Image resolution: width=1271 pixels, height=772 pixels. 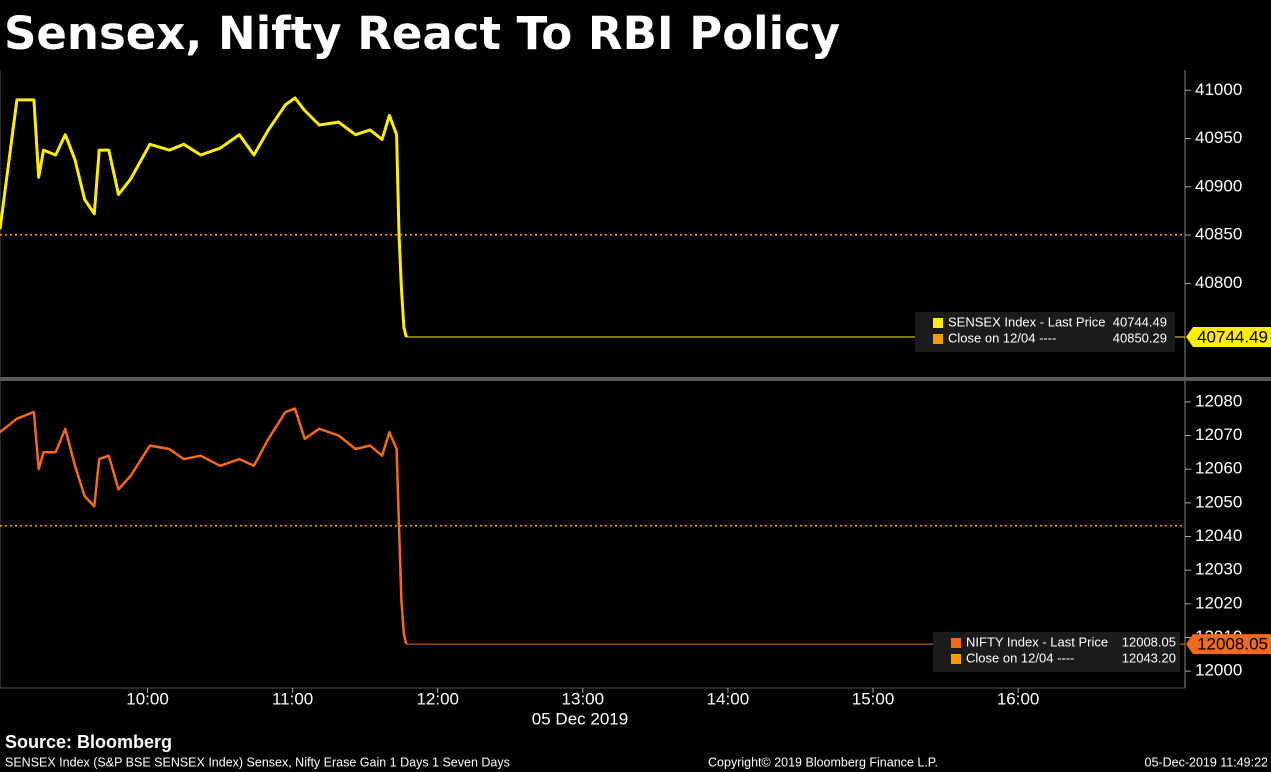 What do you see at coordinates (88, 742) in the screenshot?
I see `source: Source: Bloomberg` at bounding box center [88, 742].